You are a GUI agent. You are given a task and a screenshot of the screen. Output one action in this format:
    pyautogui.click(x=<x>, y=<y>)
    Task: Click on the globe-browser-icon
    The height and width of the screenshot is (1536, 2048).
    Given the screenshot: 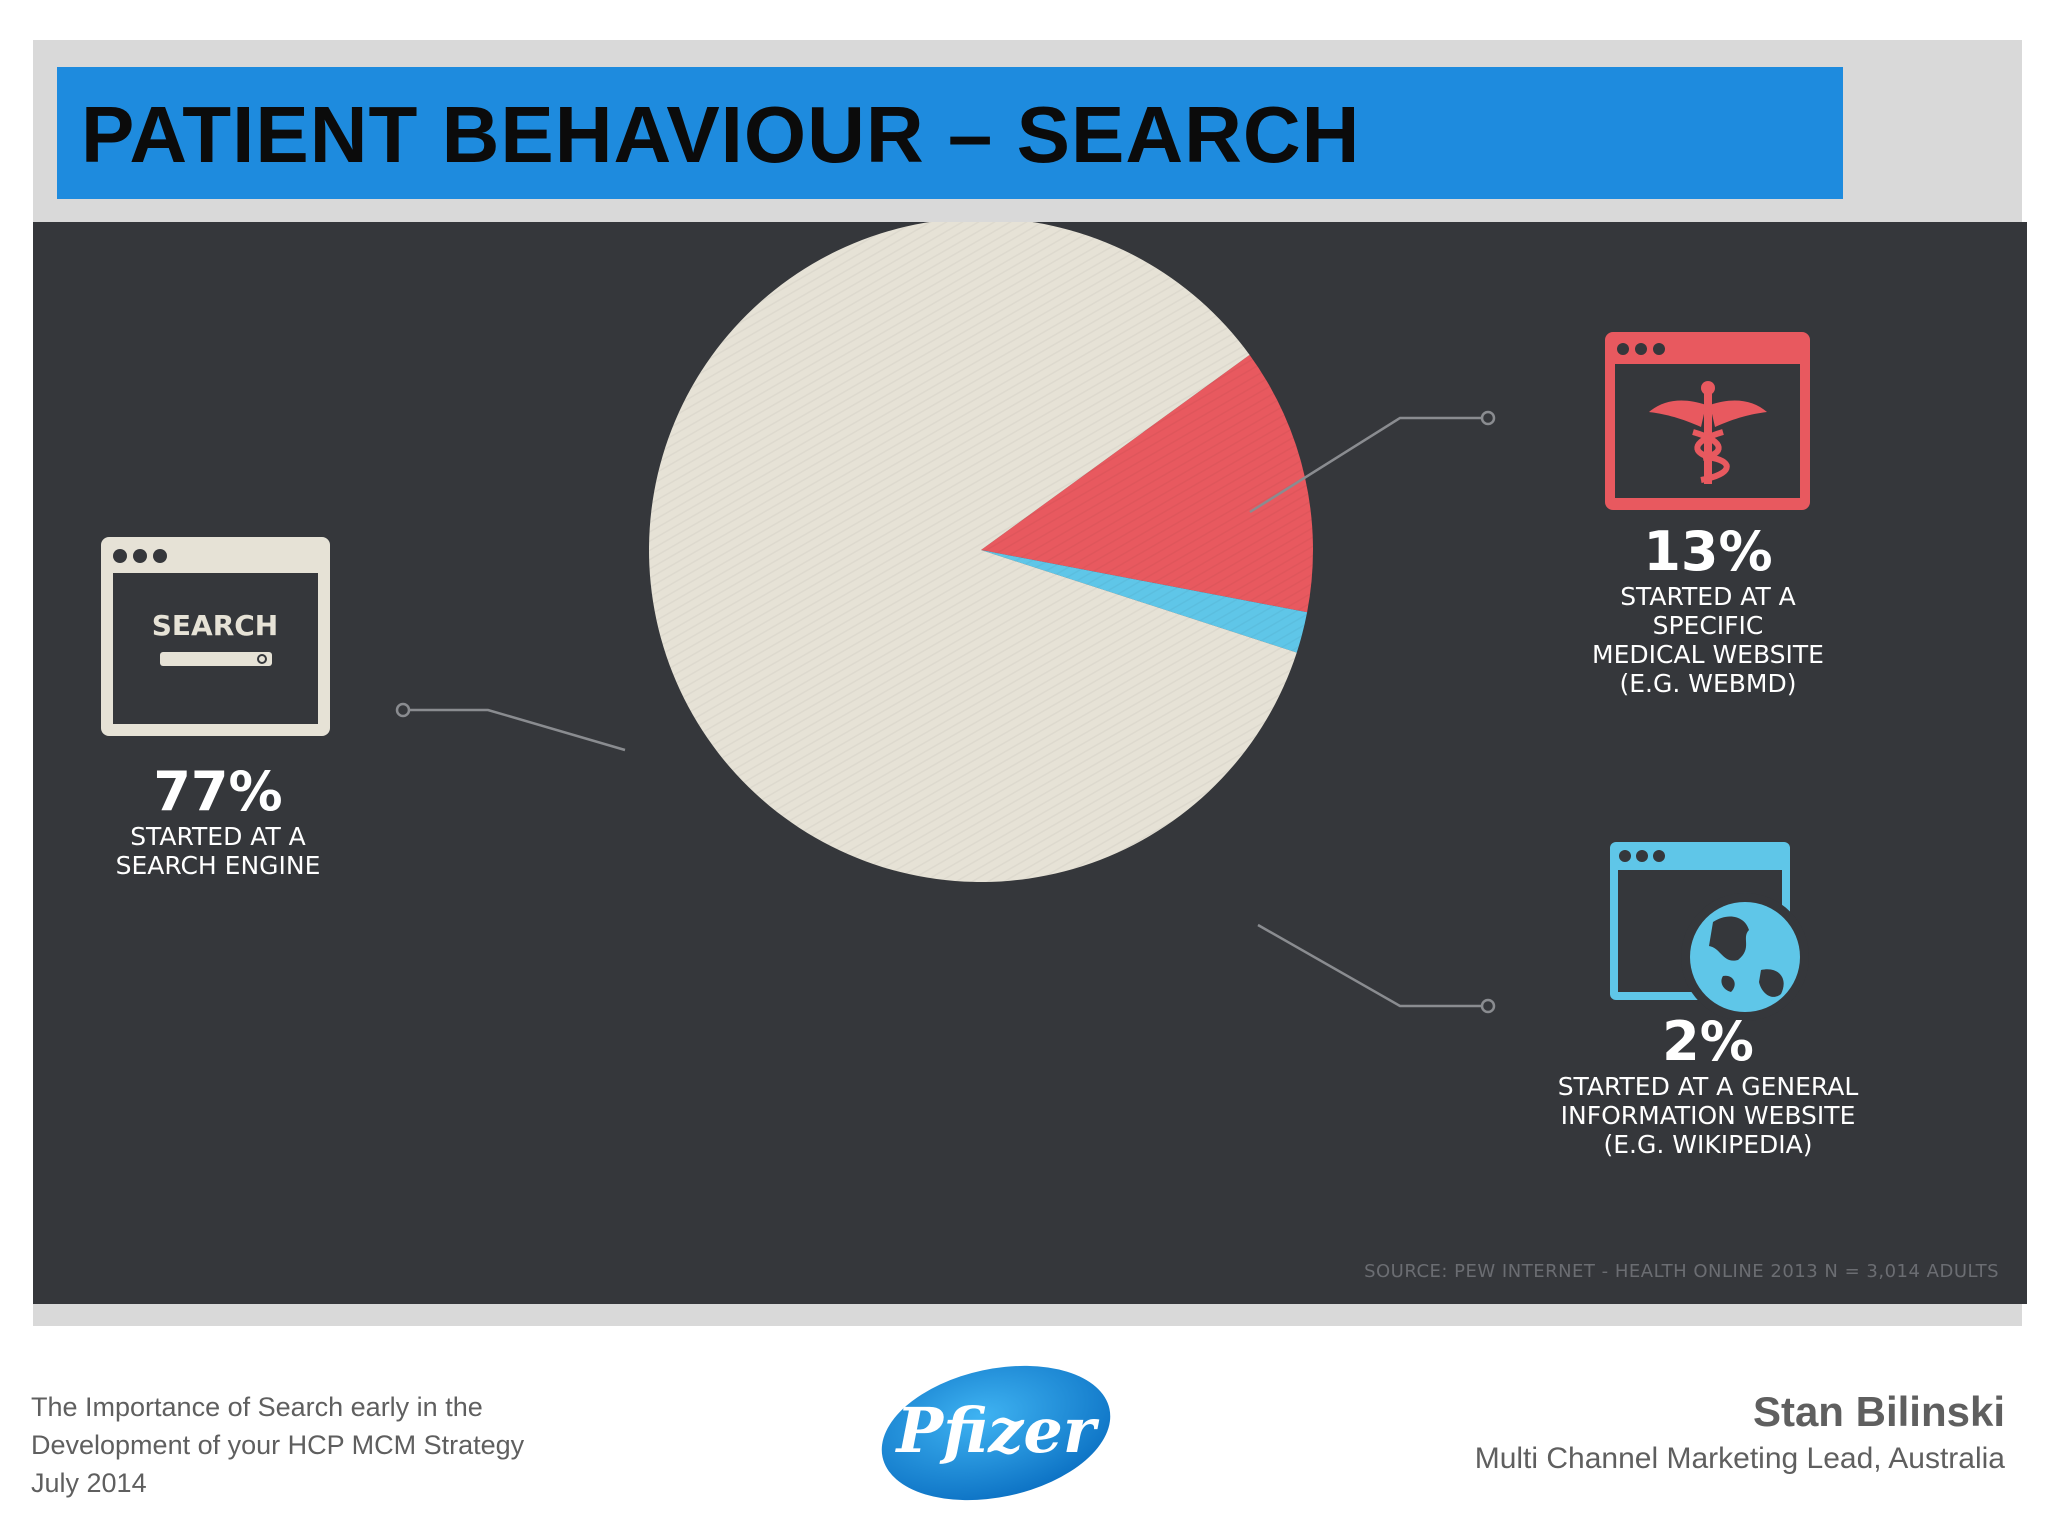 What is the action you would take?
    pyautogui.click(x=1709, y=931)
    